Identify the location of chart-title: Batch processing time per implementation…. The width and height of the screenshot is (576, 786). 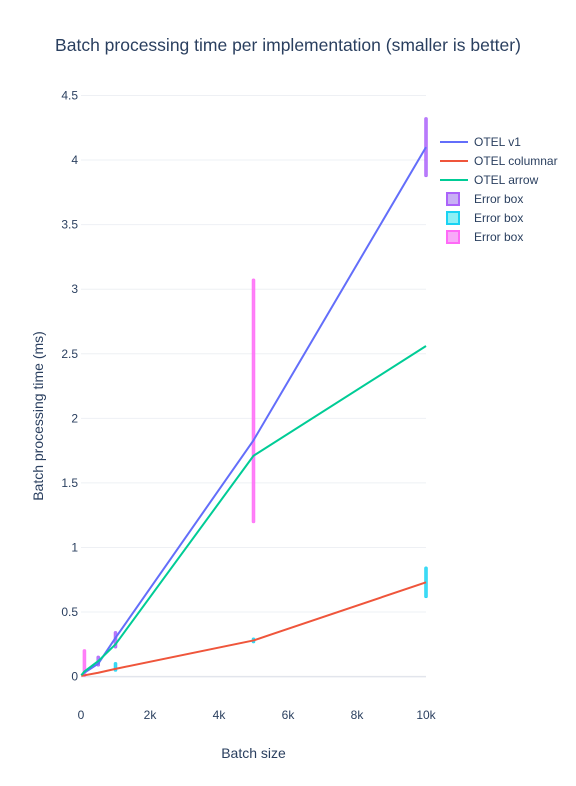
(288, 45).